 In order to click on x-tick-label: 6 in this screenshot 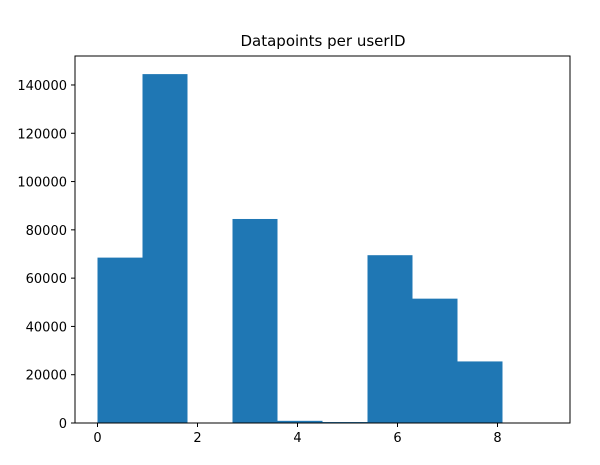, I will do `click(397, 438)`.